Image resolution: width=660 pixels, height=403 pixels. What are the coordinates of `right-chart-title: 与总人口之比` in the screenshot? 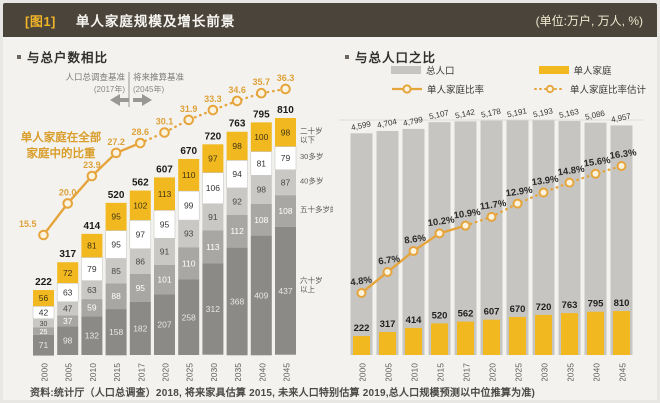 It's located at (390, 56).